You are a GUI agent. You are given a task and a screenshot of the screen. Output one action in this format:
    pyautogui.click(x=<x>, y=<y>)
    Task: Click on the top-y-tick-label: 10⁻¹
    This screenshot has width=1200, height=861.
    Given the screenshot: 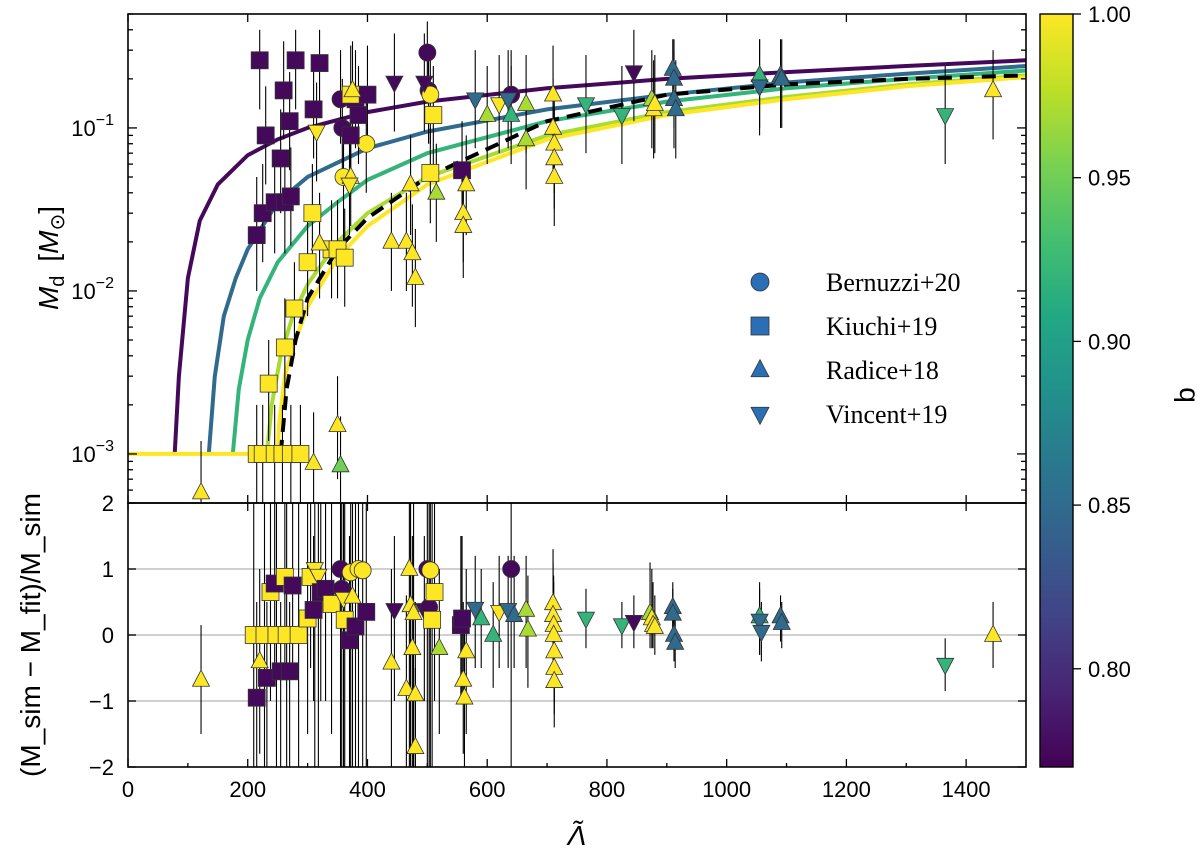 What is the action you would take?
    pyautogui.click(x=92, y=126)
    